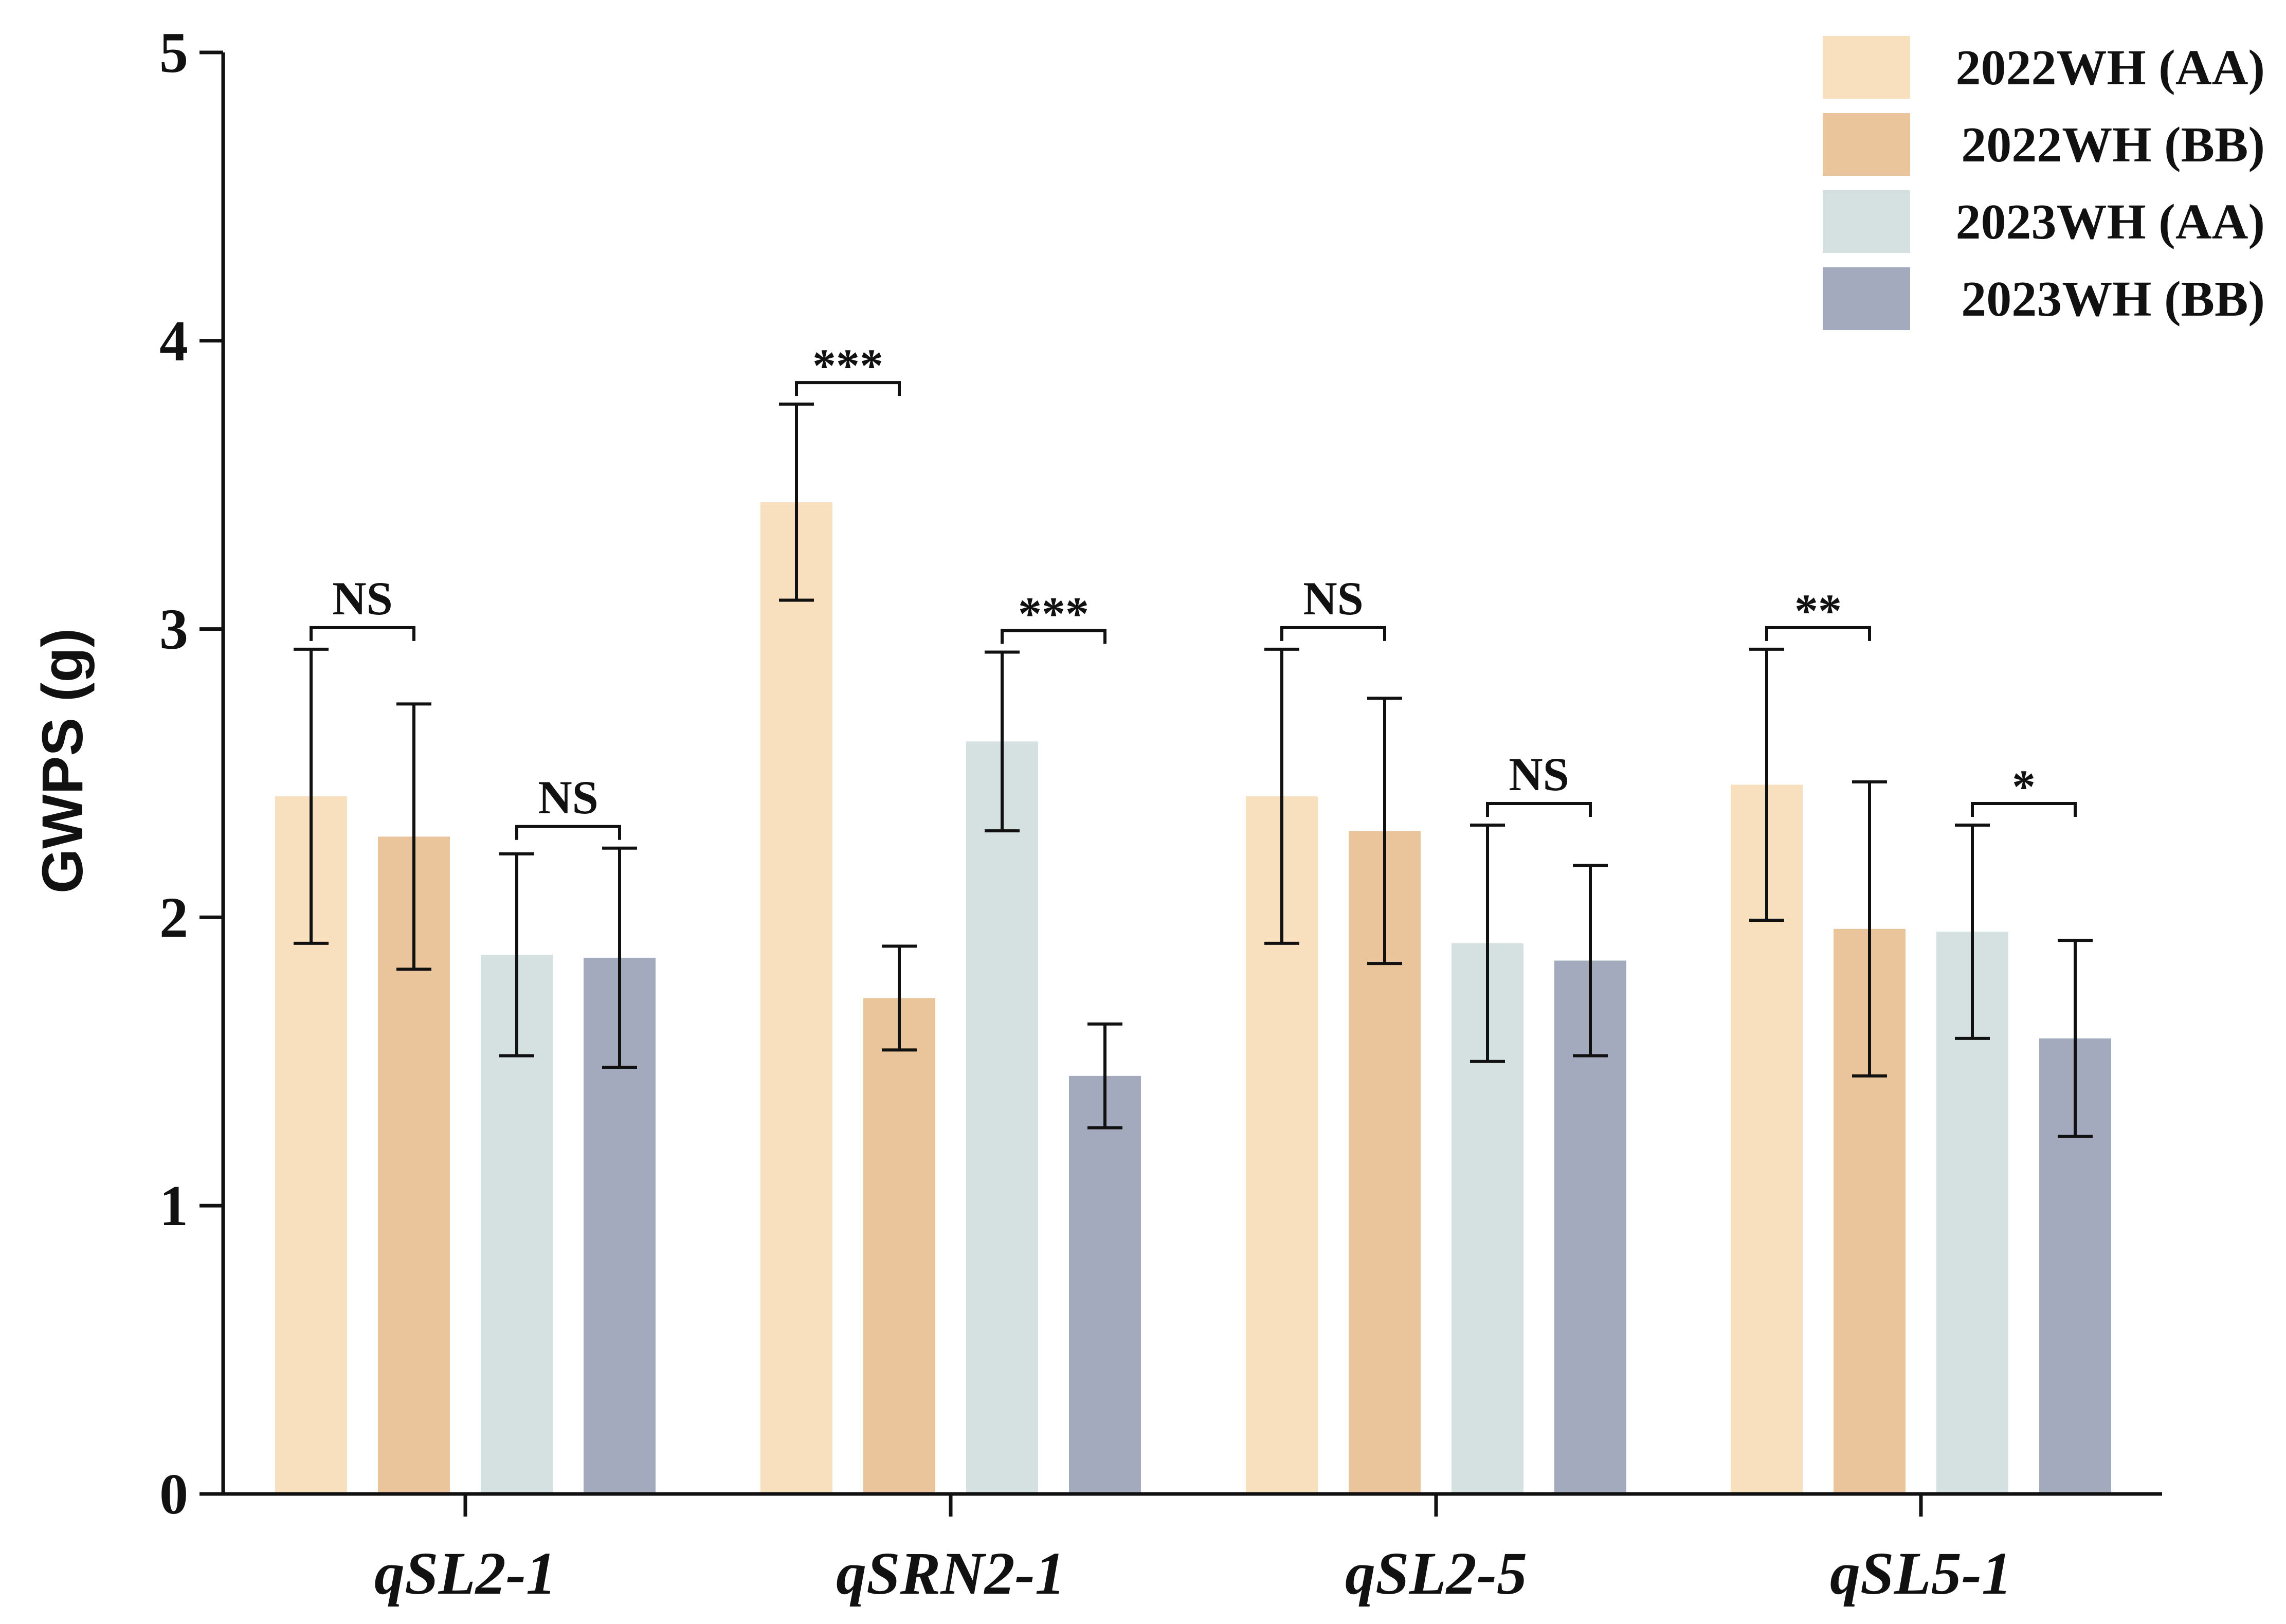 The height and width of the screenshot is (1624, 2286). What do you see at coordinates (619, 957) in the screenshot?
I see `error-bar-qsl2-1-2023wh-bb` at bounding box center [619, 957].